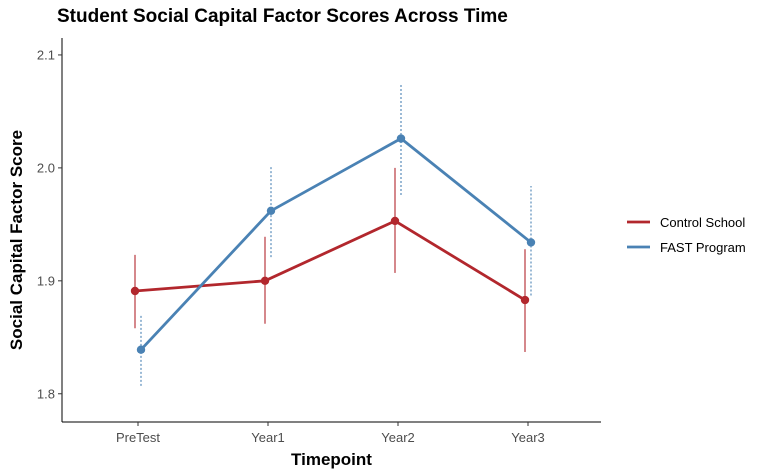 This screenshot has width=770, height=475. I want to click on legend-label: Control School, so click(702, 222).